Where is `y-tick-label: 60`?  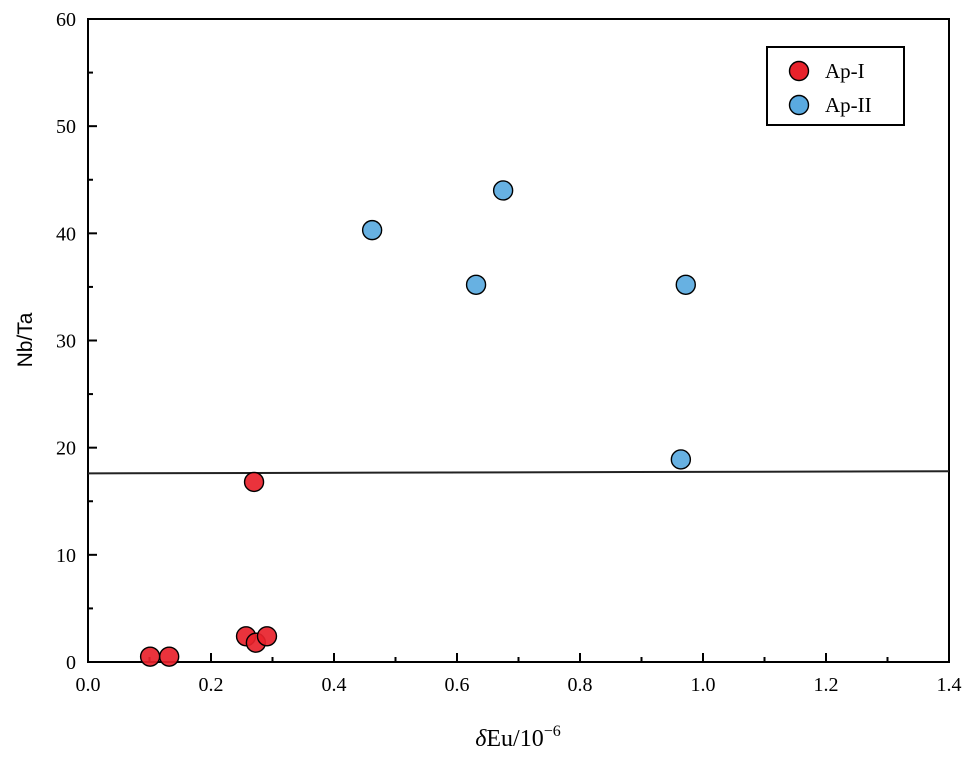 y-tick-label: 60 is located at coordinates (66, 20).